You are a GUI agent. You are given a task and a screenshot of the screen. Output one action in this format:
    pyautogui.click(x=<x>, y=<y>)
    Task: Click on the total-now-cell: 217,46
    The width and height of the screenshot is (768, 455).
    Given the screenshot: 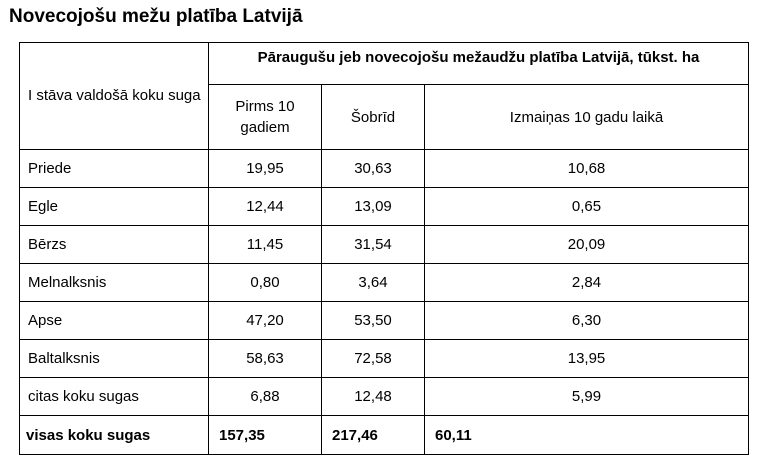 What is the action you would take?
    pyautogui.click(x=373, y=435)
    